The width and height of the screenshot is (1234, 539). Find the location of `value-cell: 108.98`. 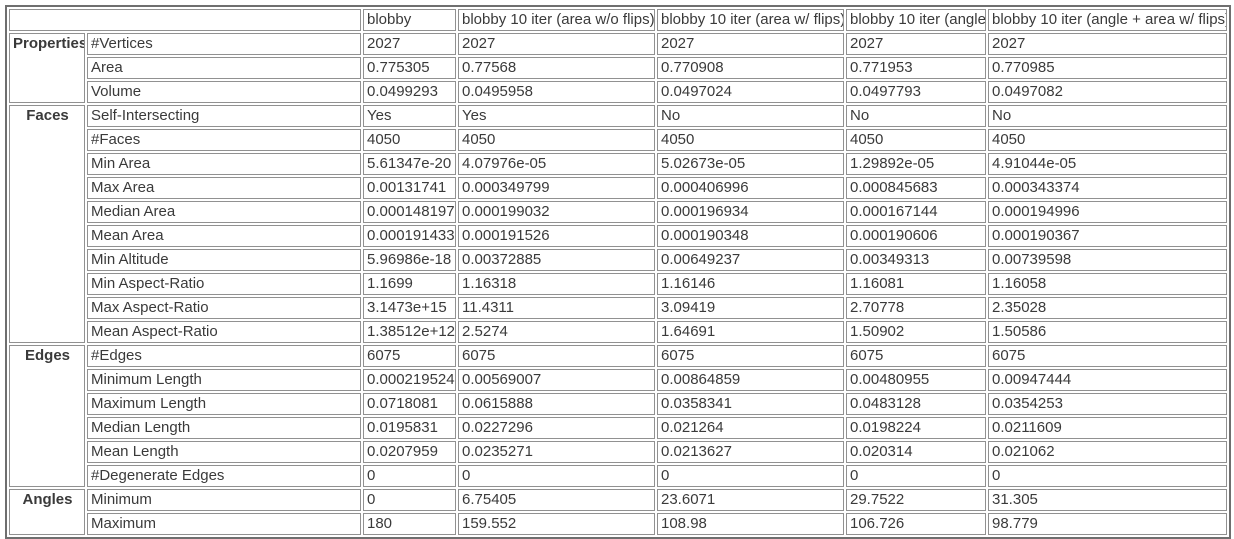

value-cell: 108.98 is located at coordinates (750, 524).